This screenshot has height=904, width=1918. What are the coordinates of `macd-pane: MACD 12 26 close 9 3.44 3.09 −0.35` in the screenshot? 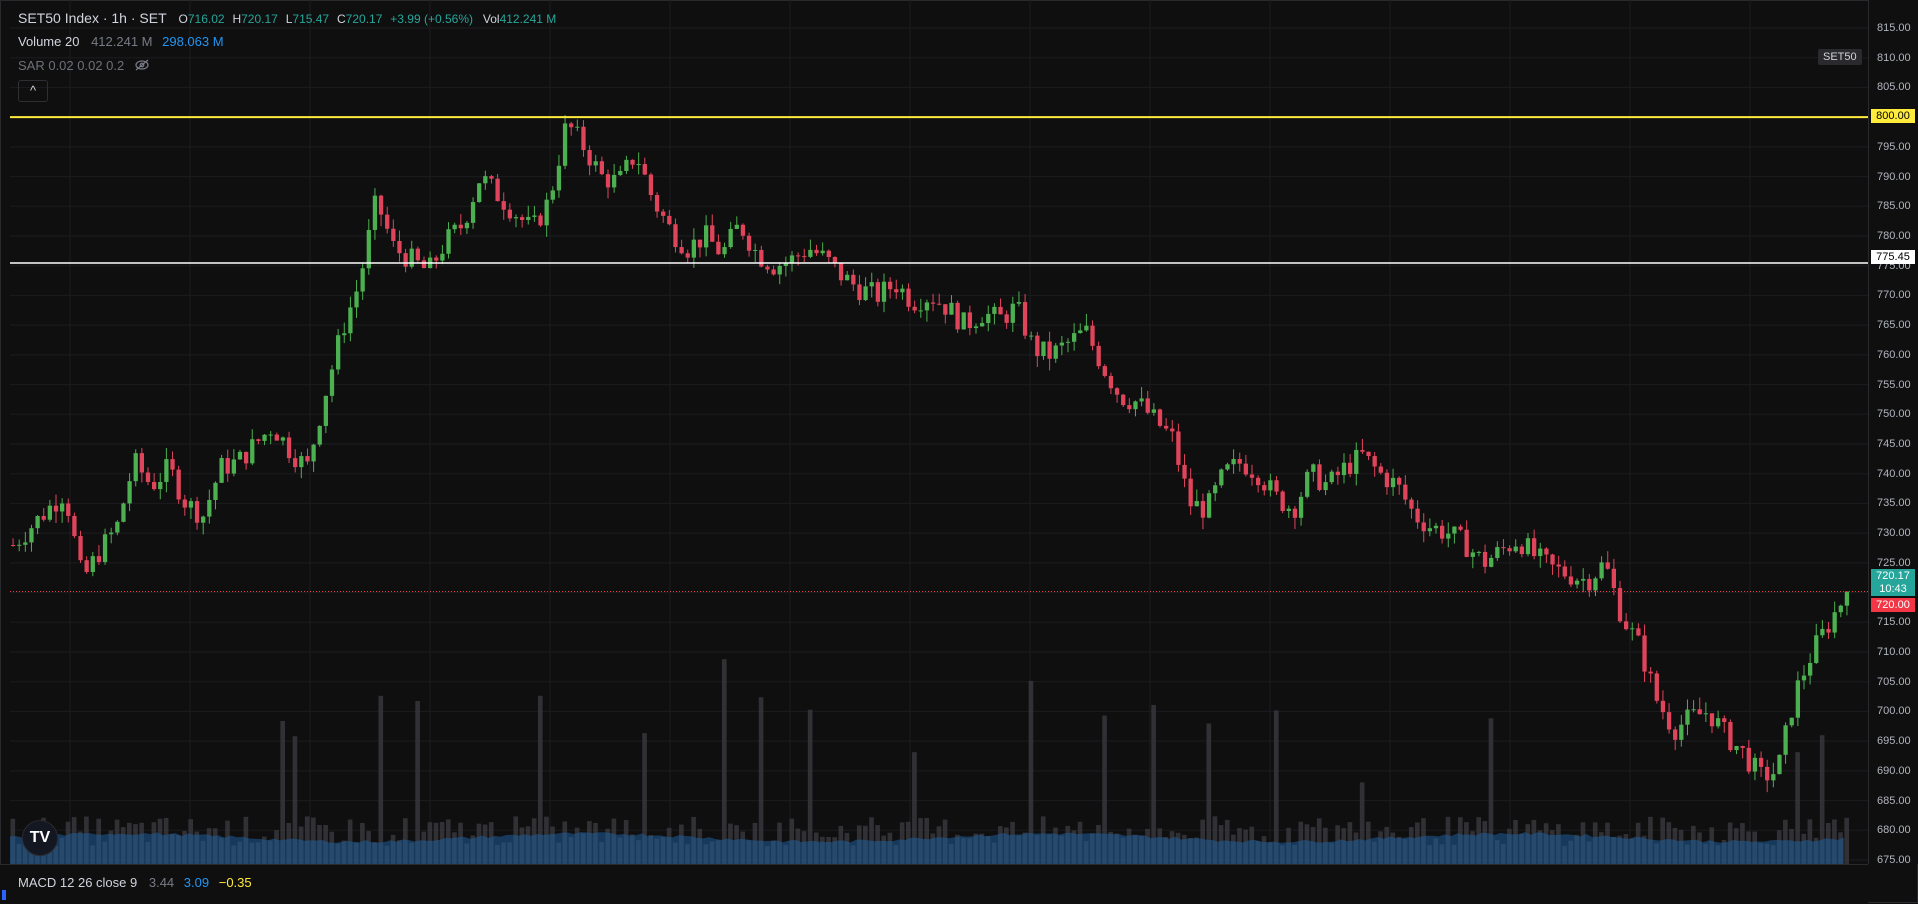 It's located at (934, 884).